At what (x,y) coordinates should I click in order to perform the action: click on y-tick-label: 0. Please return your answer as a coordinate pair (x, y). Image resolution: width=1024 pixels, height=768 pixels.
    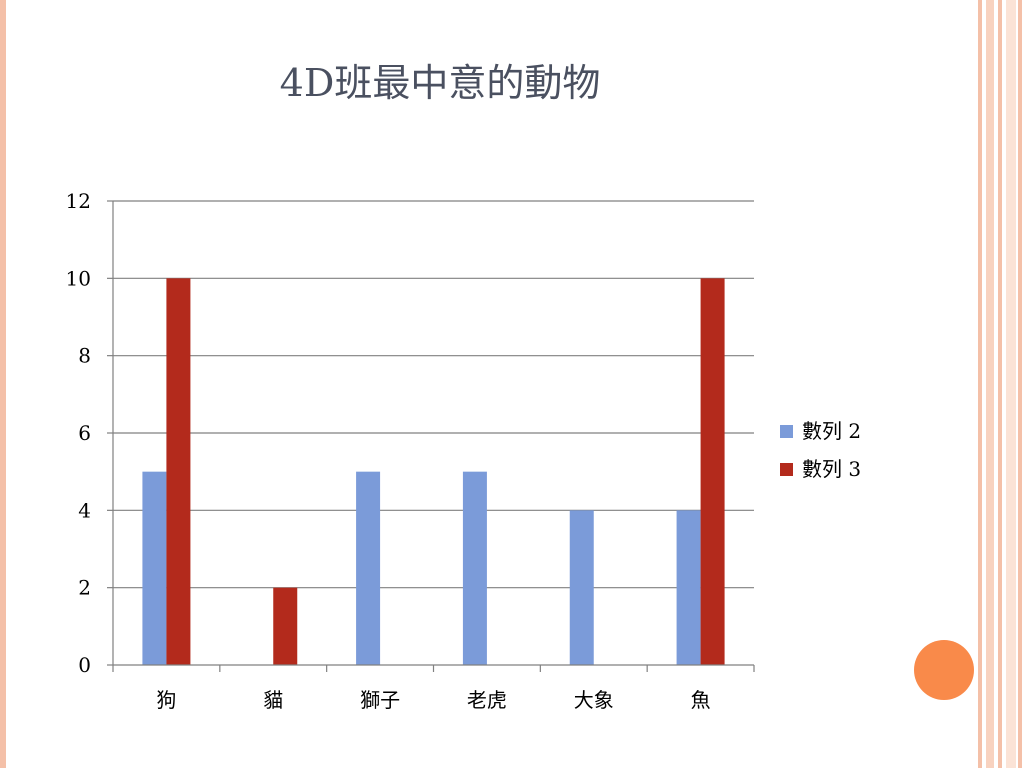
    Looking at the image, I should click on (84, 665).